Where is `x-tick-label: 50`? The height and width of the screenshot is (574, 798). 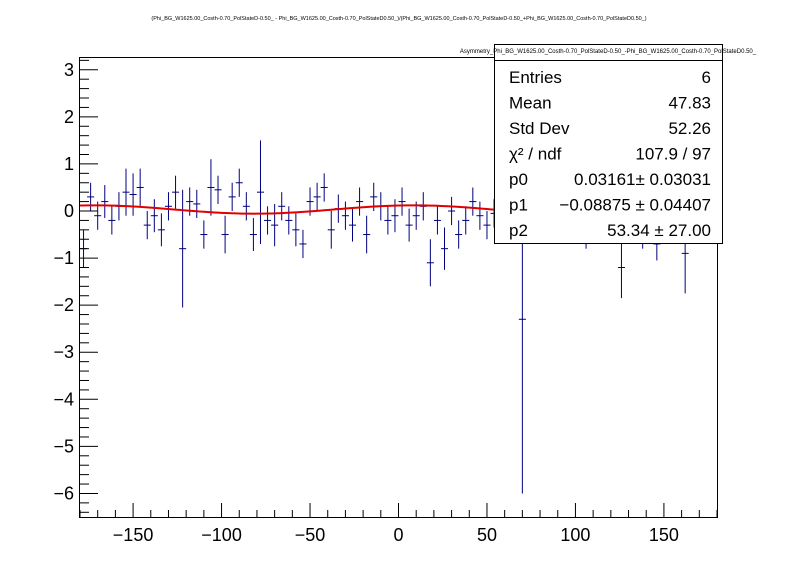 x-tick-label: 50 is located at coordinates (487, 535).